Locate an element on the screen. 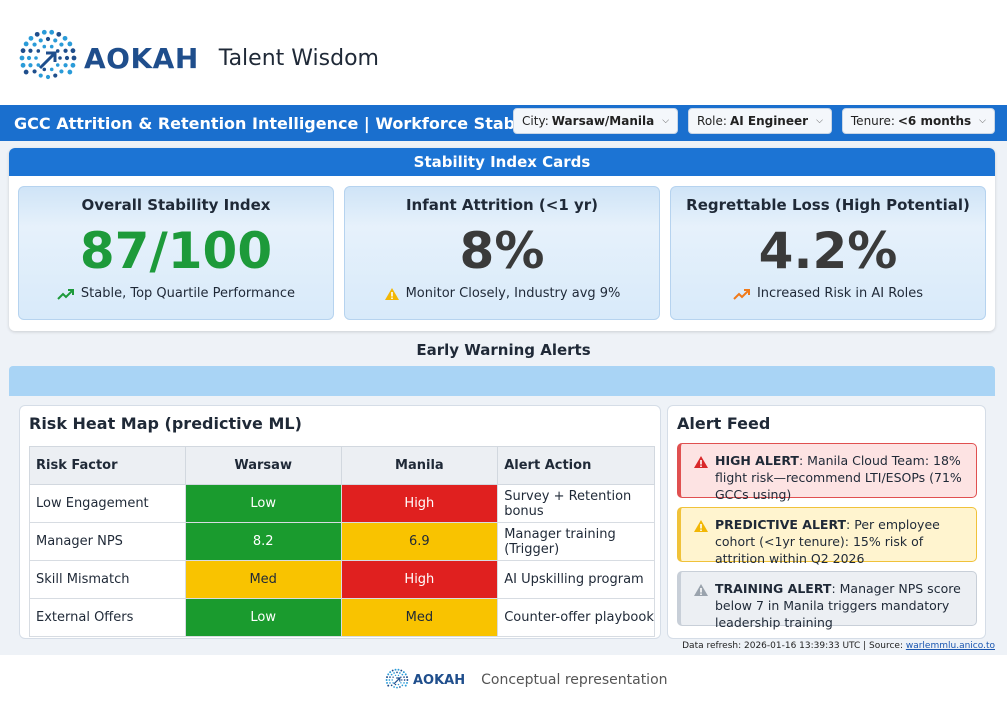 The height and width of the screenshot is (710, 1007). risk-factor-cell: Skill Mismatch is located at coordinates (107, 579).